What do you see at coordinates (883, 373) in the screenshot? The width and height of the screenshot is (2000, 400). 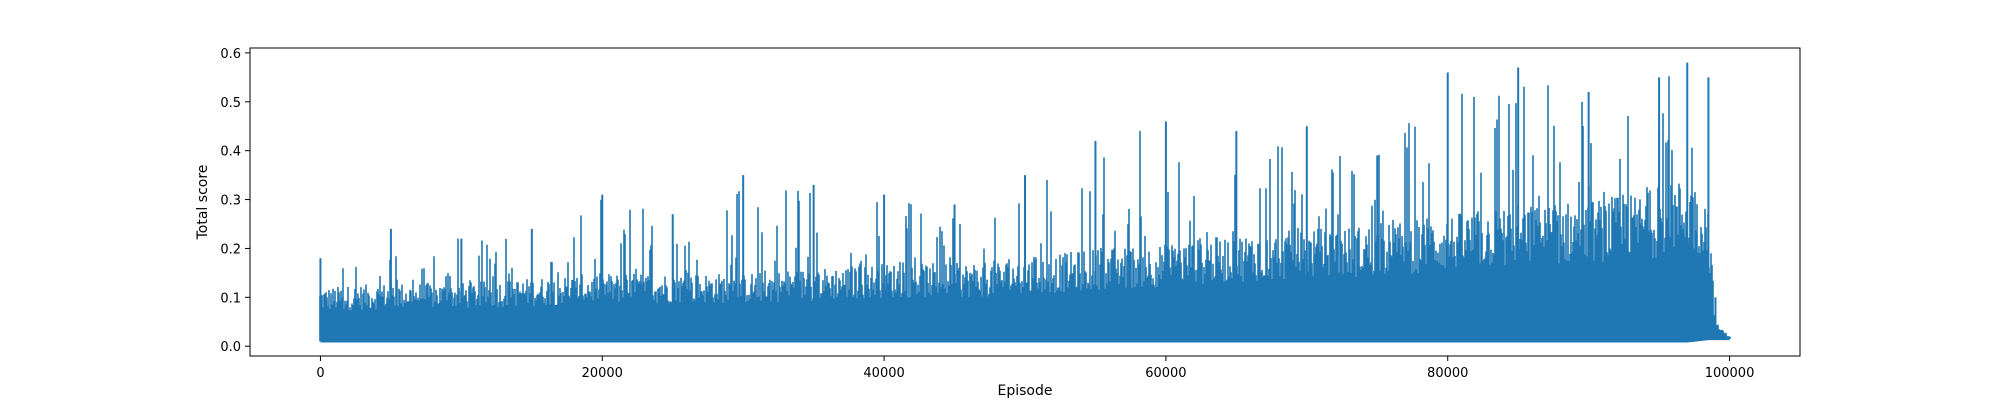 I see `x-tick-label: 40000` at bounding box center [883, 373].